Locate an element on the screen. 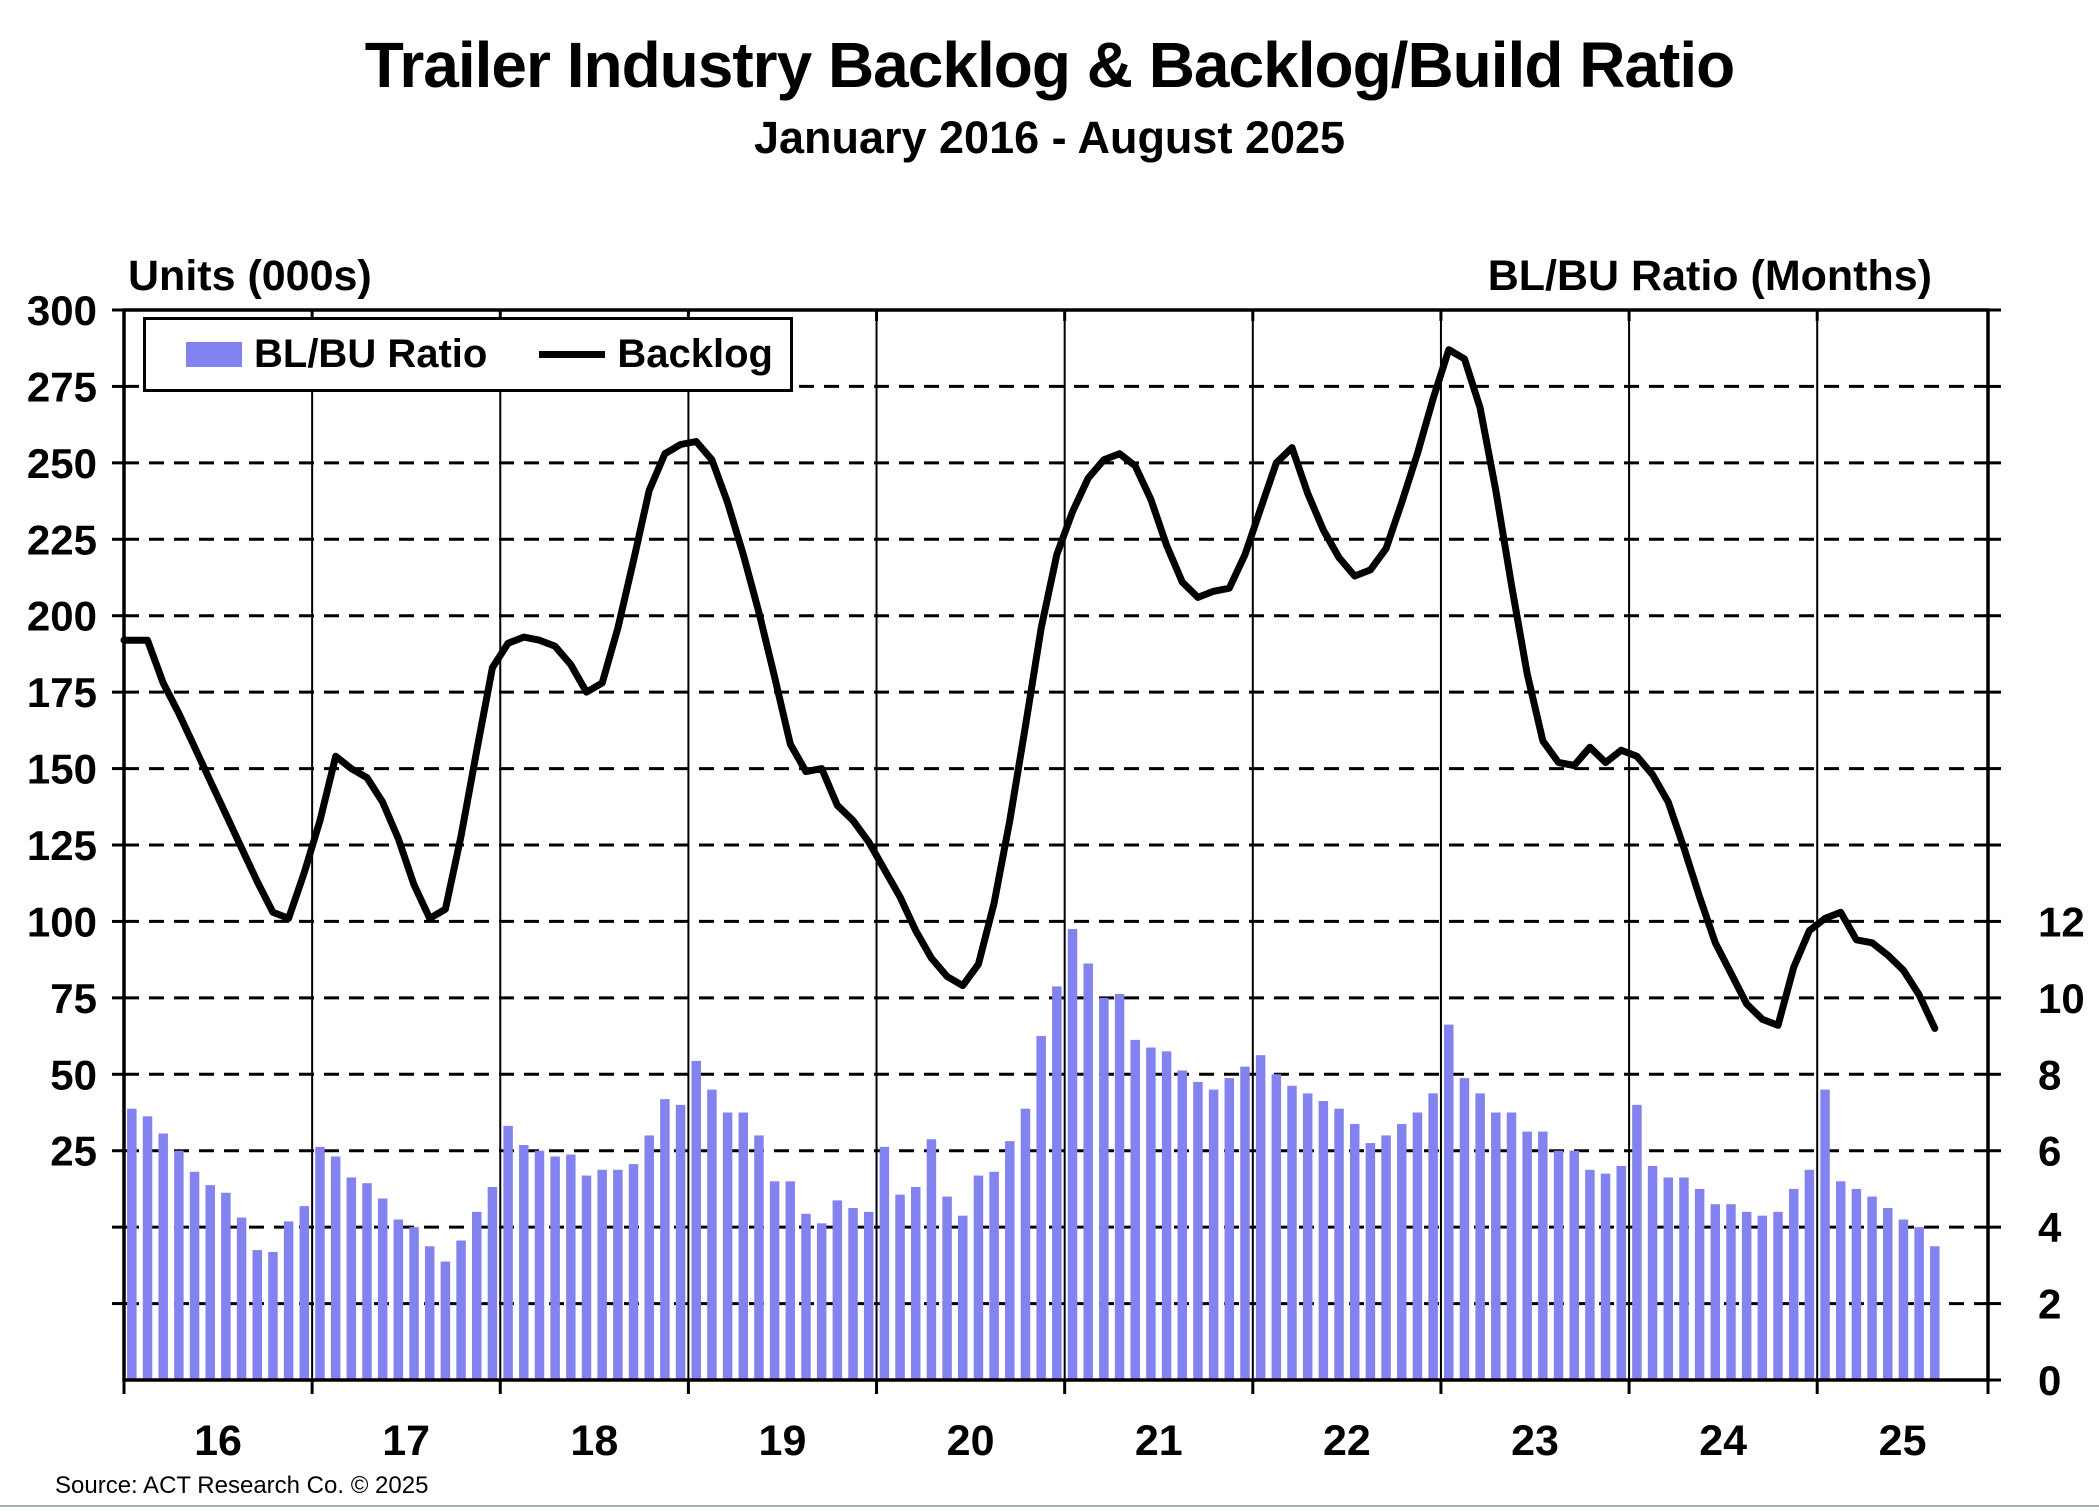 The width and height of the screenshot is (2099, 1511). left-tick-label: 150 is located at coordinates (62, 769).